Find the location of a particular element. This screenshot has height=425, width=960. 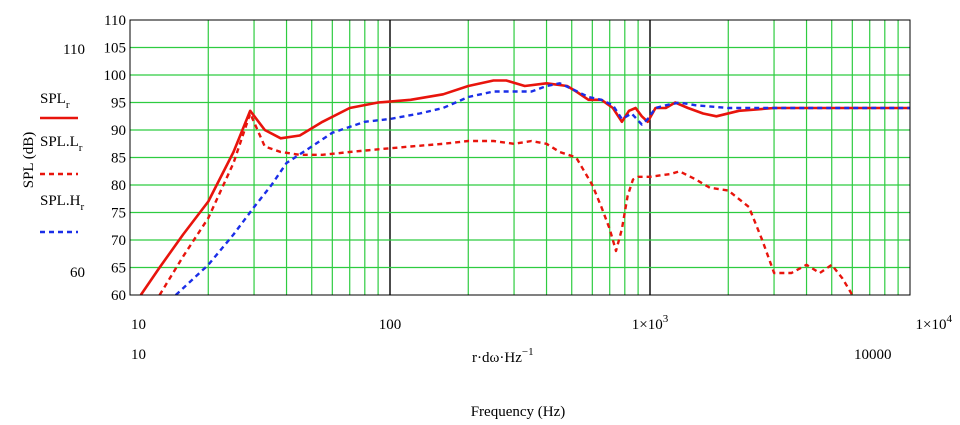

y-tick-label: 100 is located at coordinates (115, 76).